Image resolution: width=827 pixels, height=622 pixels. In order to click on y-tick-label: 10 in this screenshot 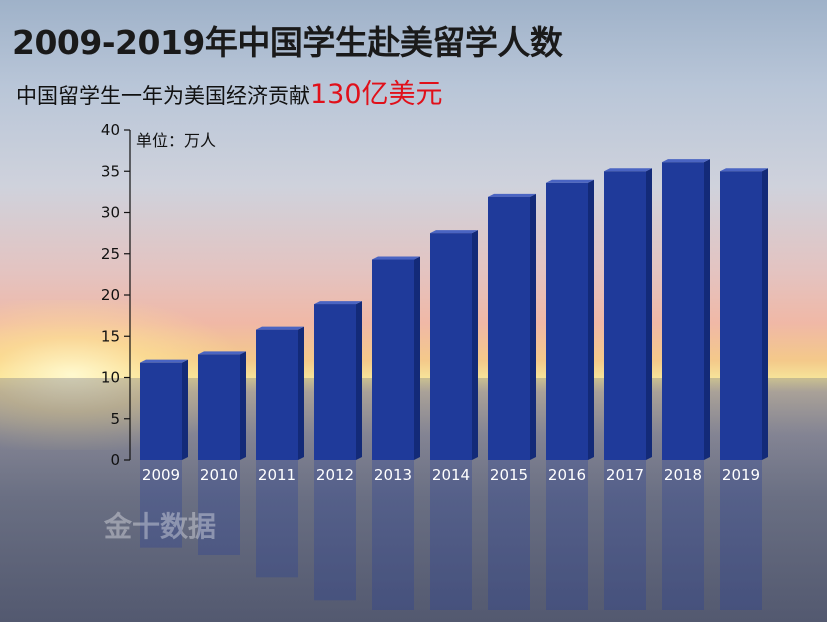, I will do `click(110, 378)`.